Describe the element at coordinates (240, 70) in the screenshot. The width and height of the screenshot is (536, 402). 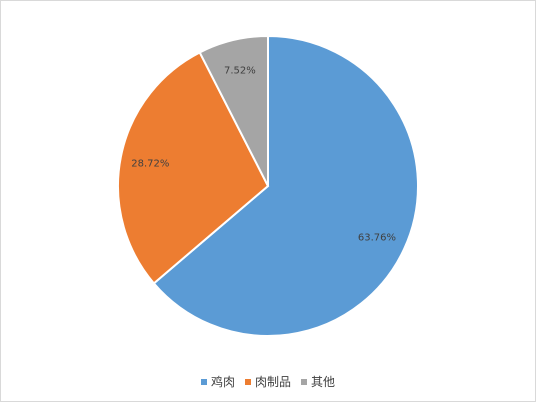
I see `data-label-other: 7.52%` at that location.